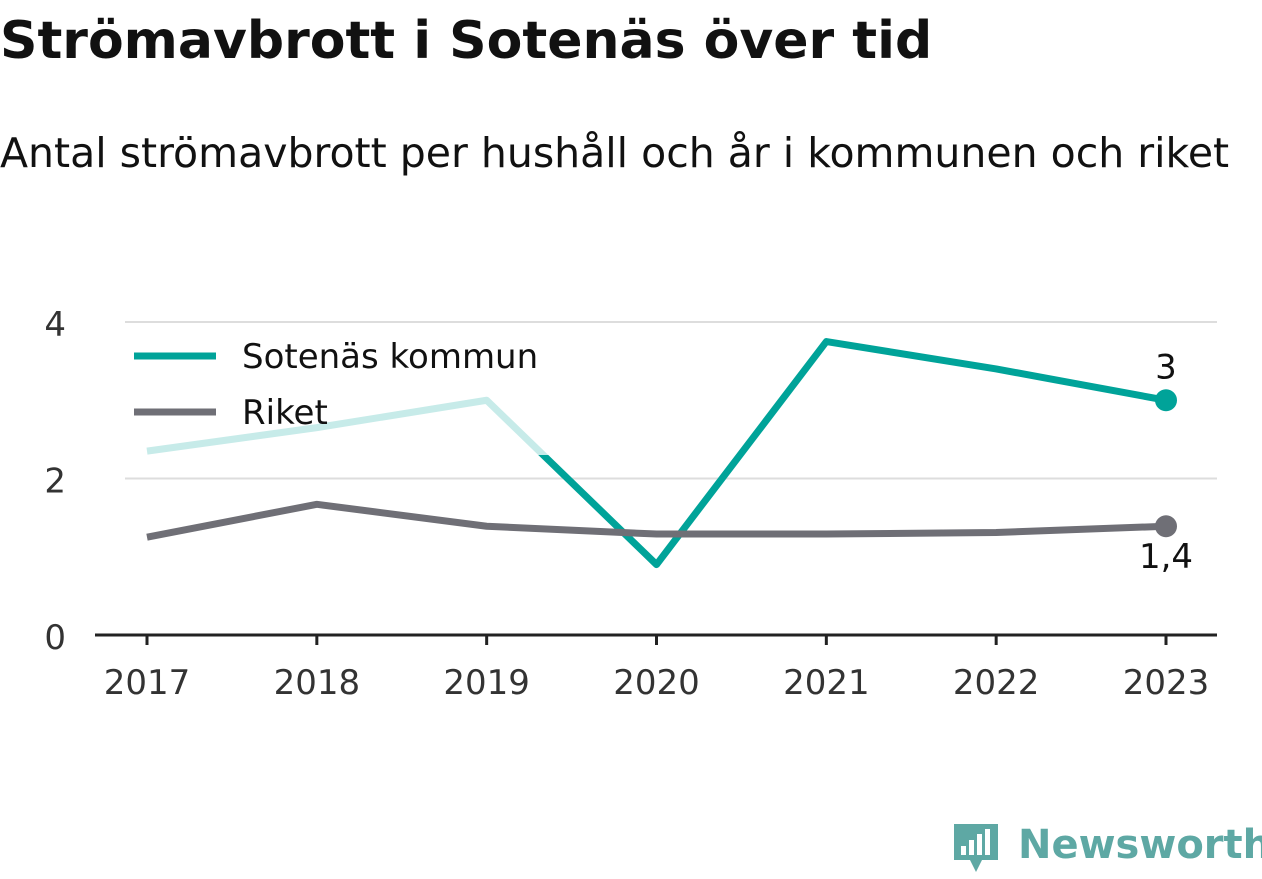  I want to click on y-axis-ticks: 0 2 4, so click(55, 481).